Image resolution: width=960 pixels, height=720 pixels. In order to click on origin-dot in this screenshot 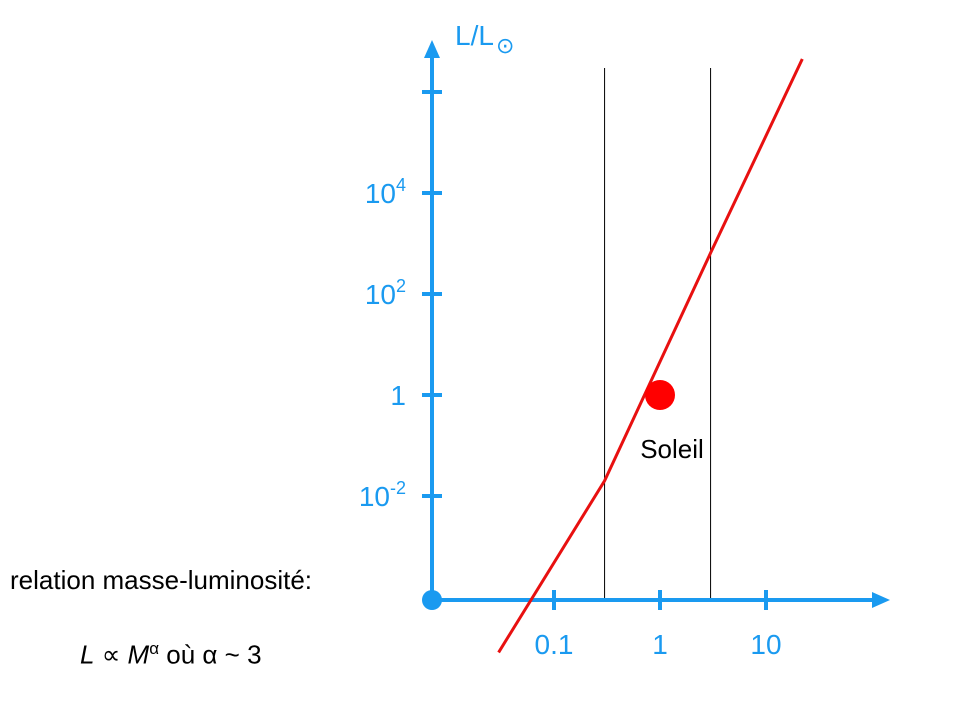, I will do `click(432, 600)`.